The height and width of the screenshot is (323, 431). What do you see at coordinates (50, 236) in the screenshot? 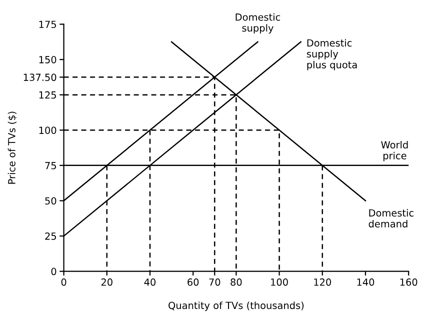
I see `y-tick-label: 25` at bounding box center [50, 236].